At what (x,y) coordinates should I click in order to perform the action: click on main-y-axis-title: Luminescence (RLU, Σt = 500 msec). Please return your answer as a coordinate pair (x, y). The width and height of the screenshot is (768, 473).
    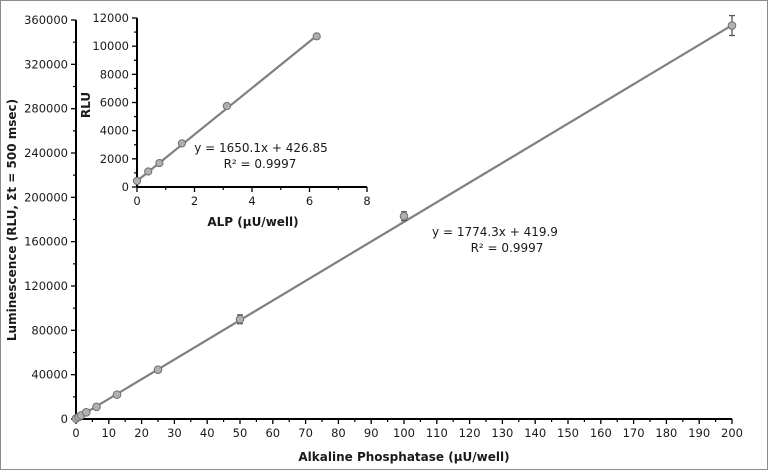
    Looking at the image, I should click on (12, 220).